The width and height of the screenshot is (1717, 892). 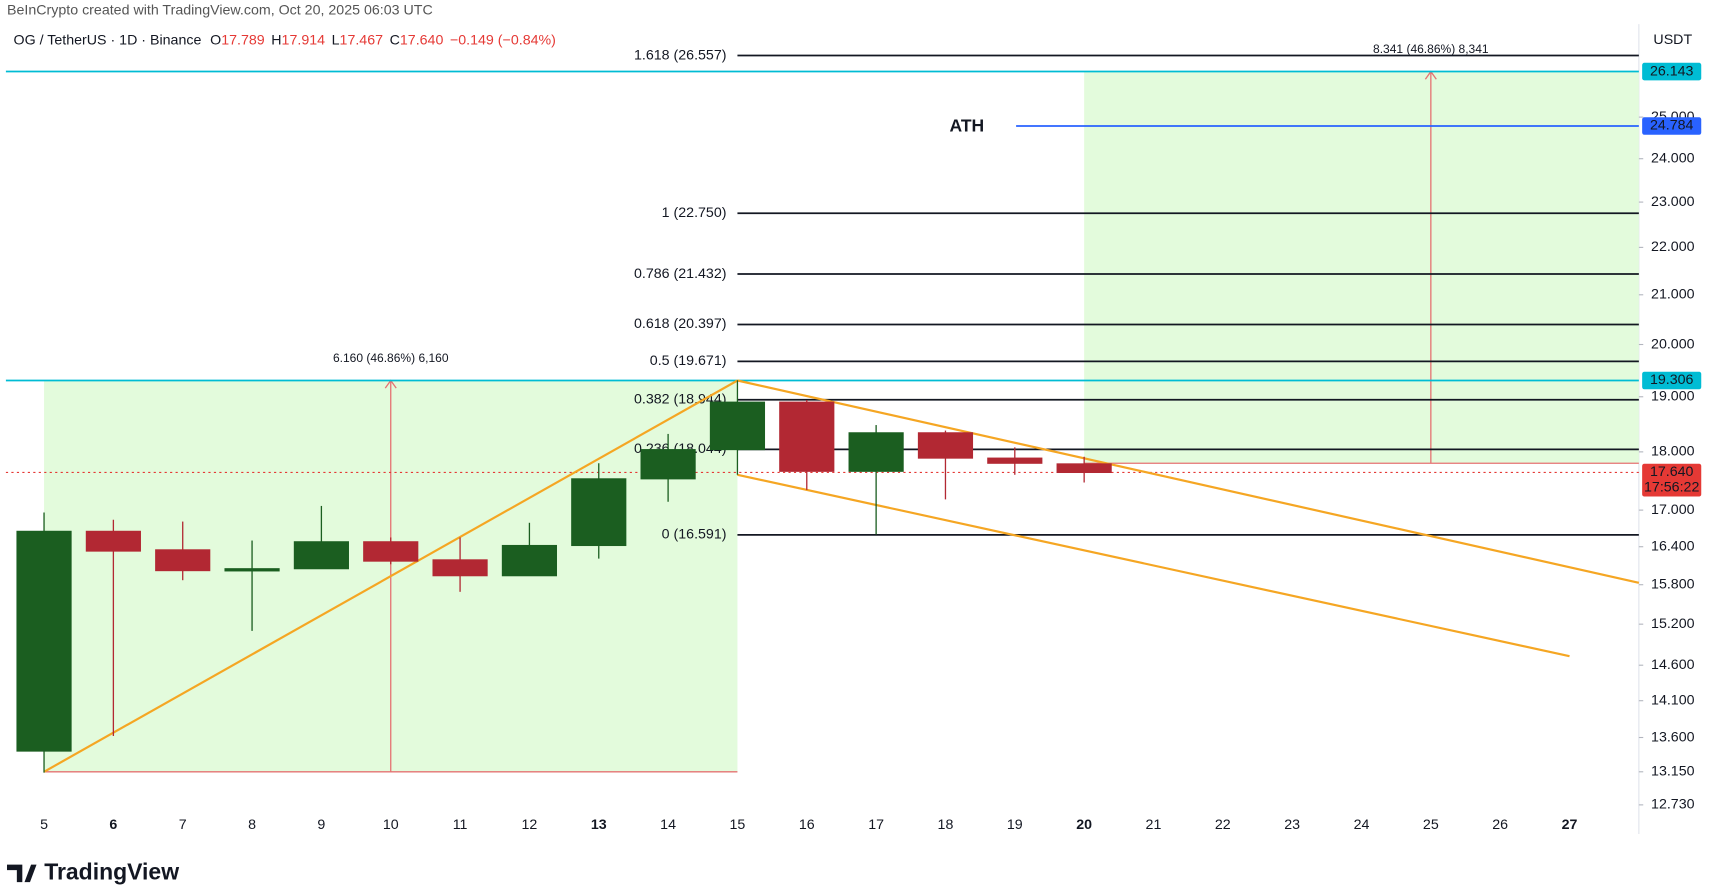 What do you see at coordinates (1223, 825) in the screenshot?
I see `x-tick-label: 22` at bounding box center [1223, 825].